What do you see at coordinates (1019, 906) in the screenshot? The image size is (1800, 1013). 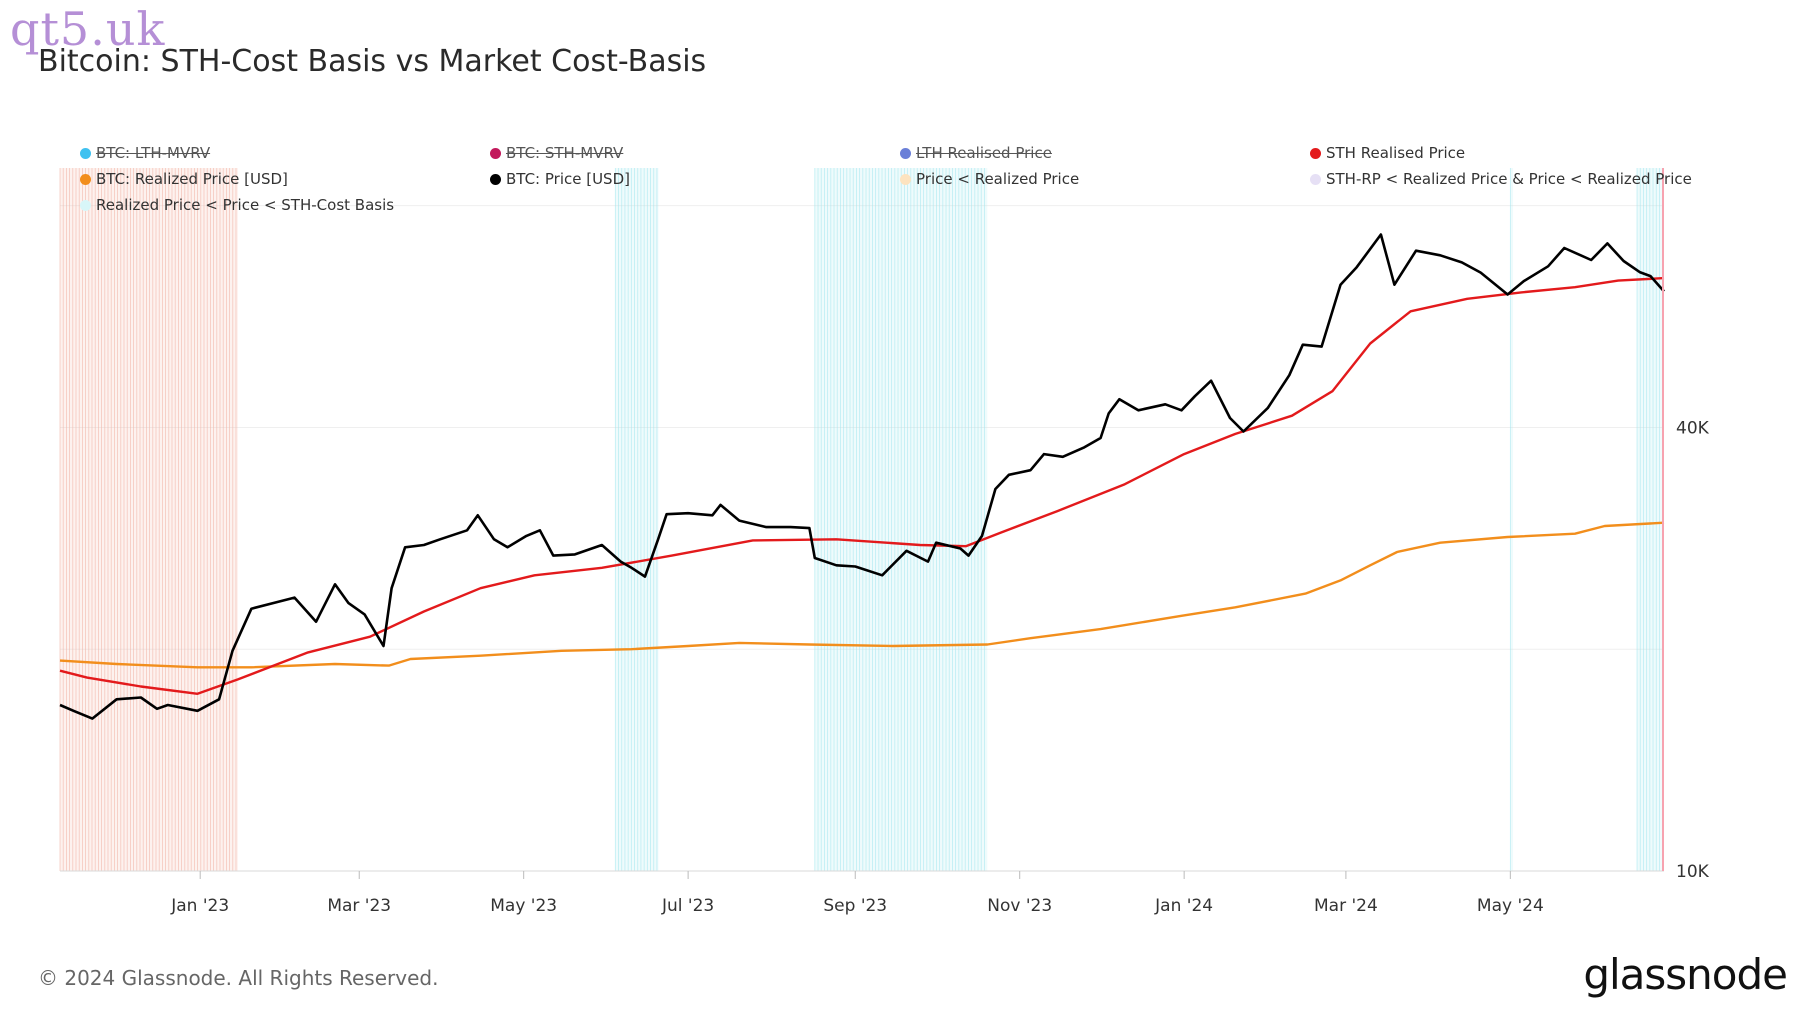 I see `x-tick-label: Nov '23` at bounding box center [1019, 906].